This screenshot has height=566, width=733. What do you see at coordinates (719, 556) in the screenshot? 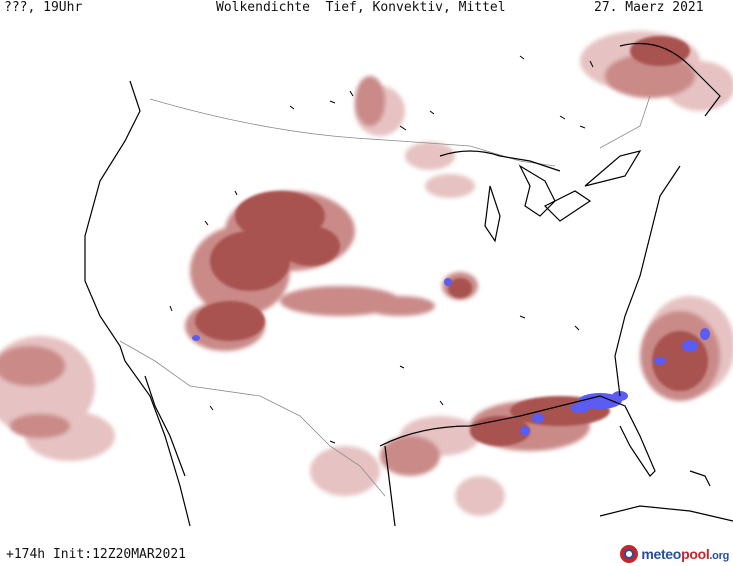
I see `logo-tld-text: .org` at bounding box center [719, 556].